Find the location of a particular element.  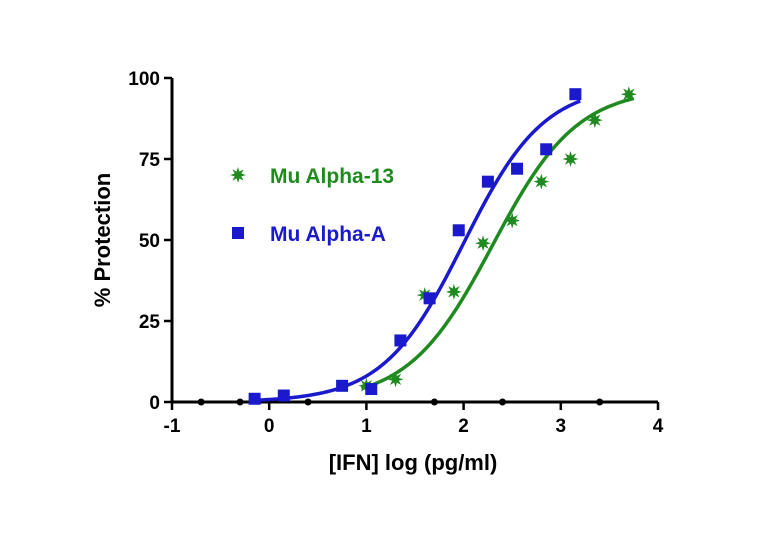

legend-label-2: Mu Alpha-A is located at coordinates (328, 234).